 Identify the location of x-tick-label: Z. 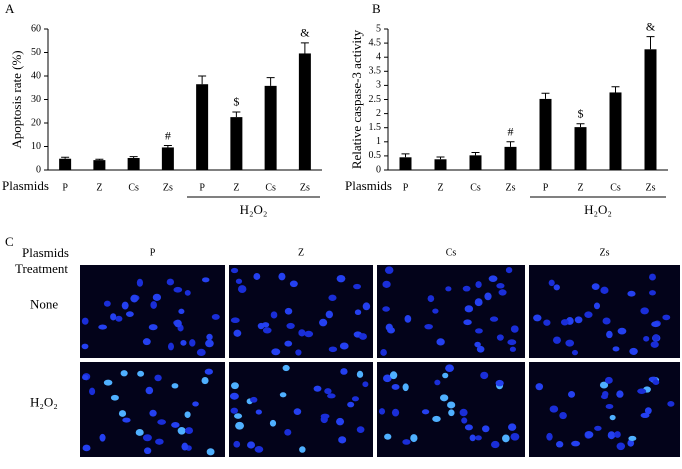
(99, 187).